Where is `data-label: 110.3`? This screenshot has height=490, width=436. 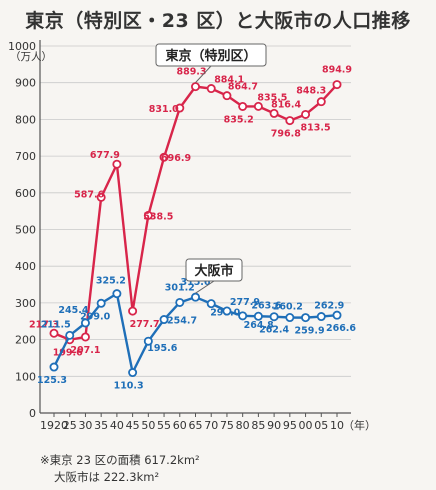
data-label: 110.3 is located at coordinates (129, 386).